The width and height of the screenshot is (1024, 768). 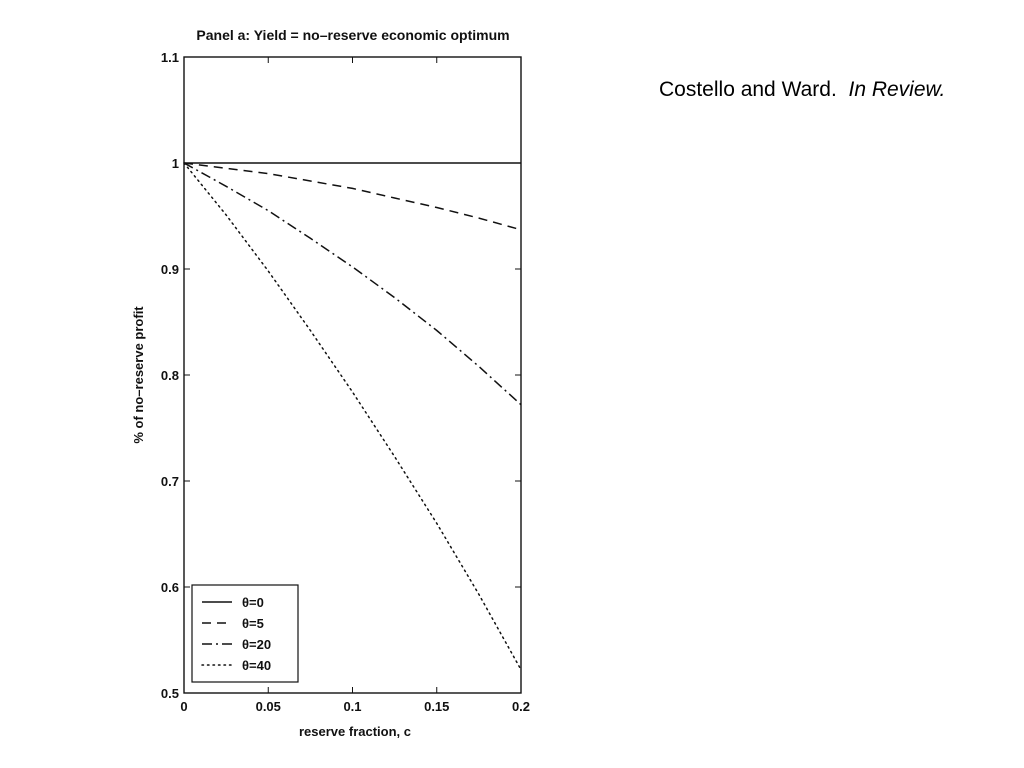 What do you see at coordinates (170, 481) in the screenshot?
I see `y-tick-label: 0.7` at bounding box center [170, 481].